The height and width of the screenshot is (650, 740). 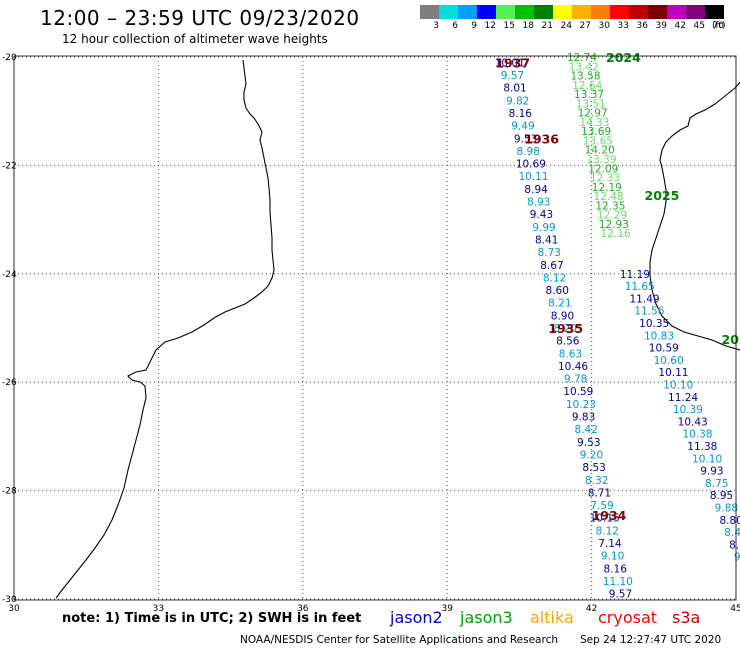 What do you see at coordinates (455, 26) in the screenshot?
I see `colorbar-label: 6` at bounding box center [455, 26].